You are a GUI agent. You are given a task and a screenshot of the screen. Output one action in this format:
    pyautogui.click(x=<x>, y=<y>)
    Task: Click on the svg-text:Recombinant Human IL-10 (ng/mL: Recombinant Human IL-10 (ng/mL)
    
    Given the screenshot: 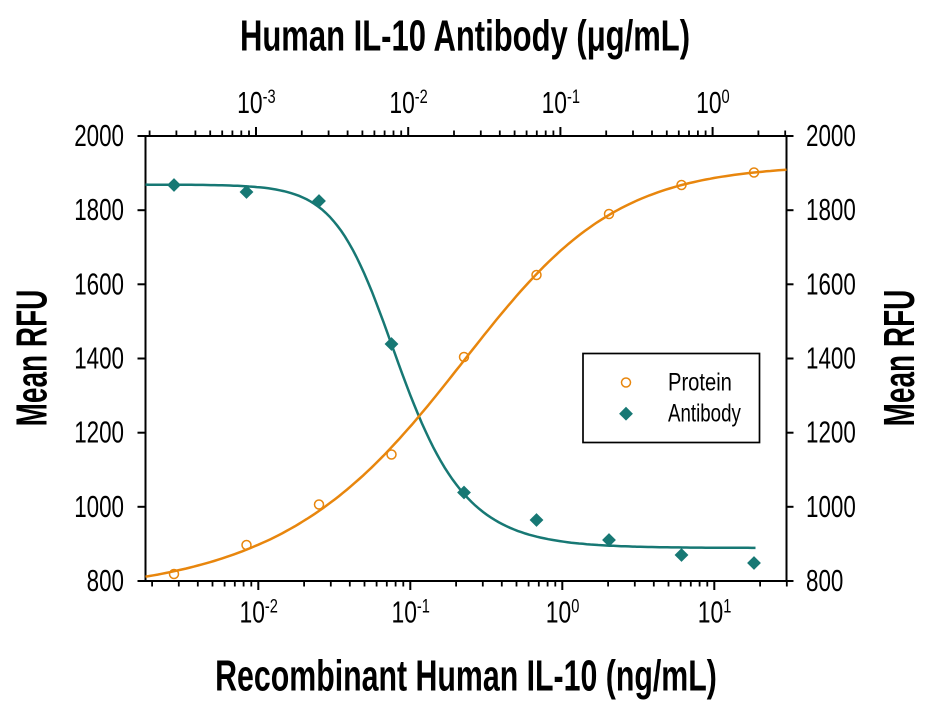 What is the action you would take?
    pyautogui.click(x=466, y=676)
    